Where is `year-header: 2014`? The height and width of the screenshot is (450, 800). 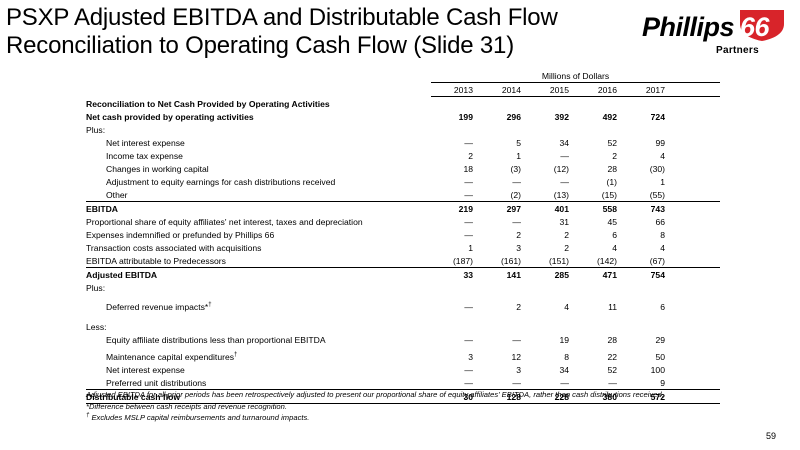 year-header: 2014 is located at coordinates (503, 89).